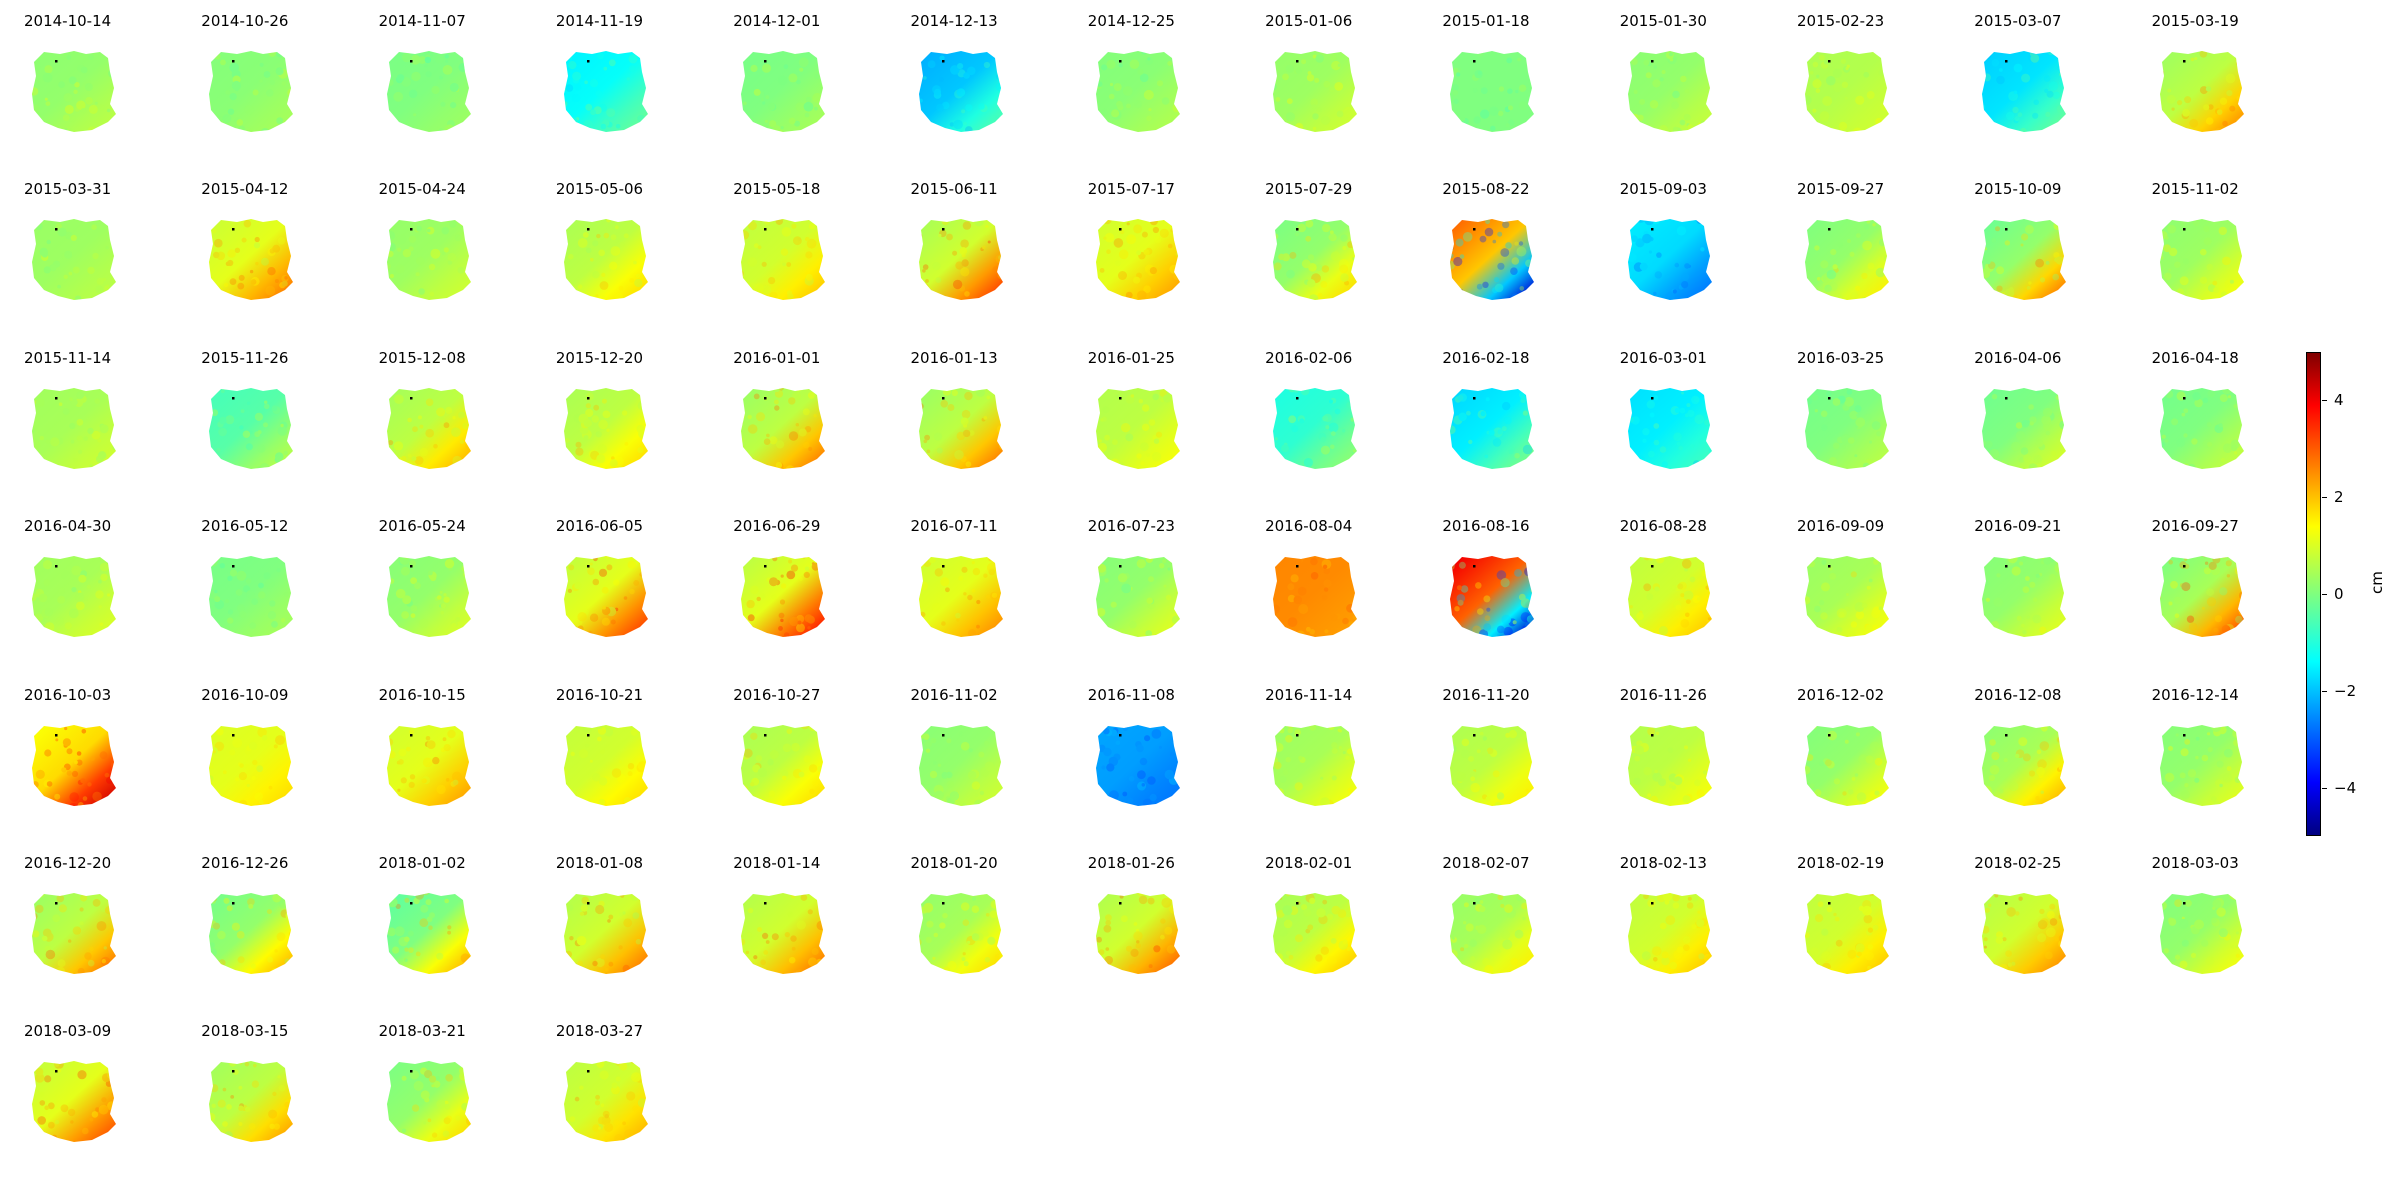 The image size is (2388, 1185). What do you see at coordinates (777, 863) in the screenshot?
I see `panel-date-title: 2018-01-14` at bounding box center [777, 863].